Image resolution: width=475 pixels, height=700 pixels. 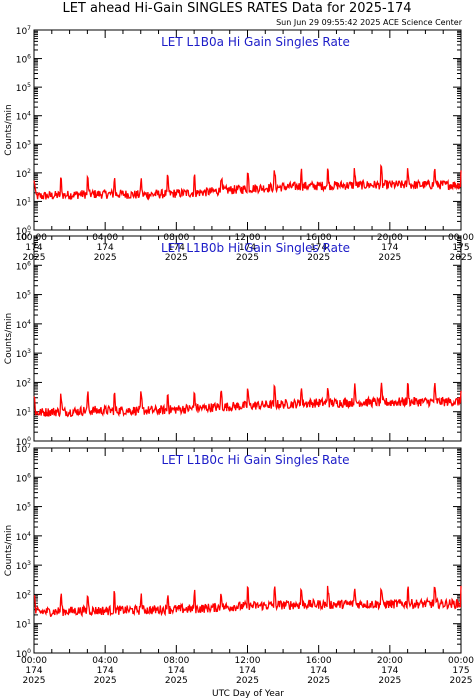 I want to click on x-tick-label: 16:00, so click(x=319, y=661).